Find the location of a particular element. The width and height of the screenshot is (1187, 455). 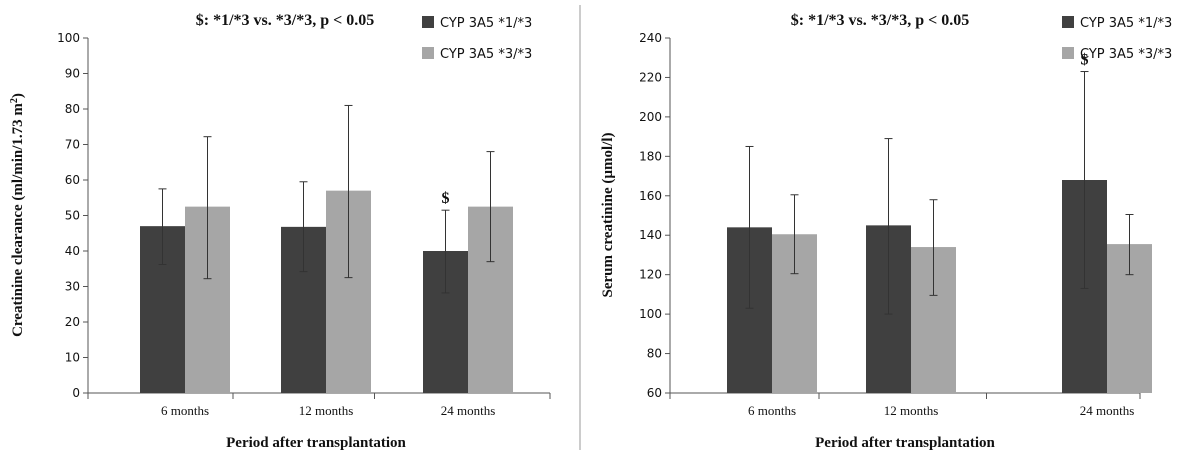

y-axis-title: Serum creatinine (µmol/l) is located at coordinates (608, 214).